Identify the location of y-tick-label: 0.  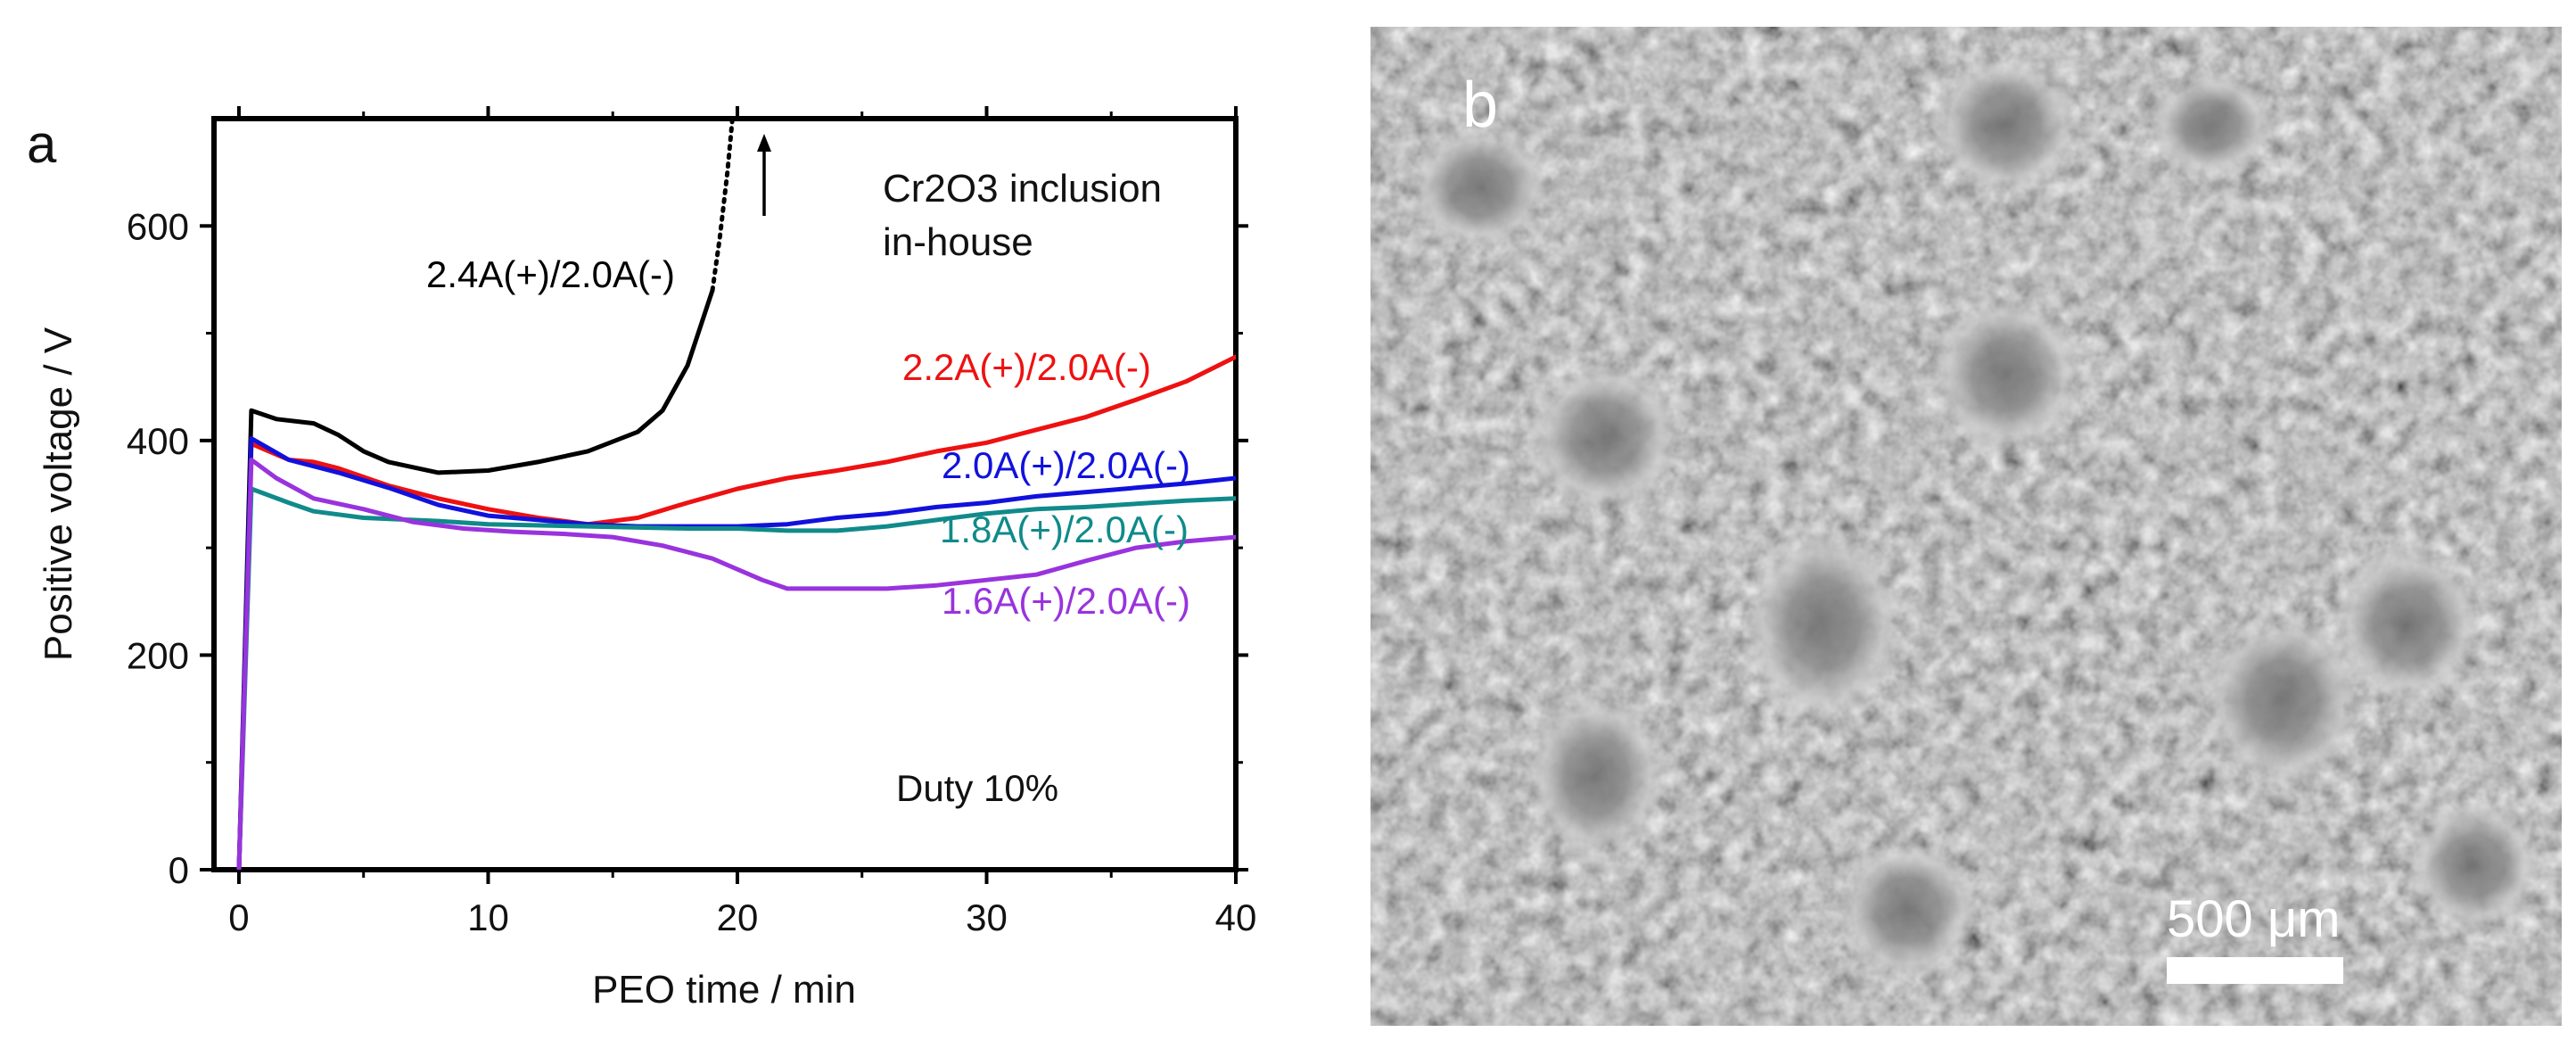
(179, 870).